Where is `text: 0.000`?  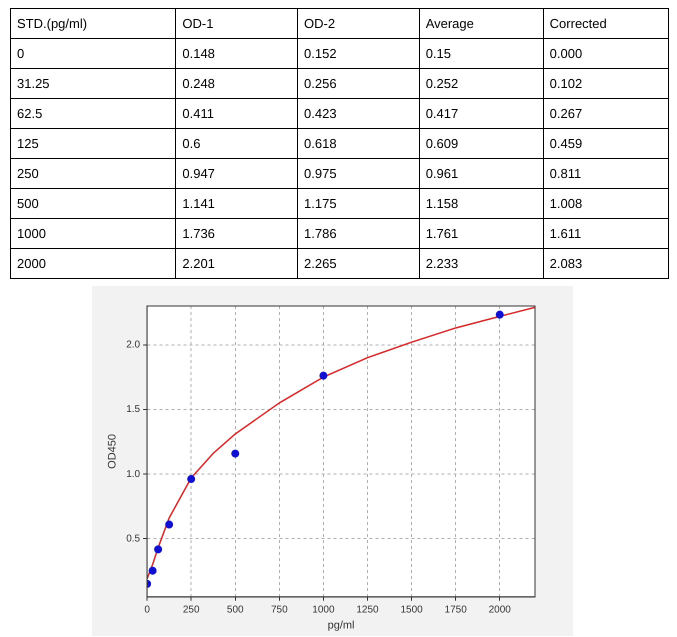 text: 0.000 is located at coordinates (605, 53).